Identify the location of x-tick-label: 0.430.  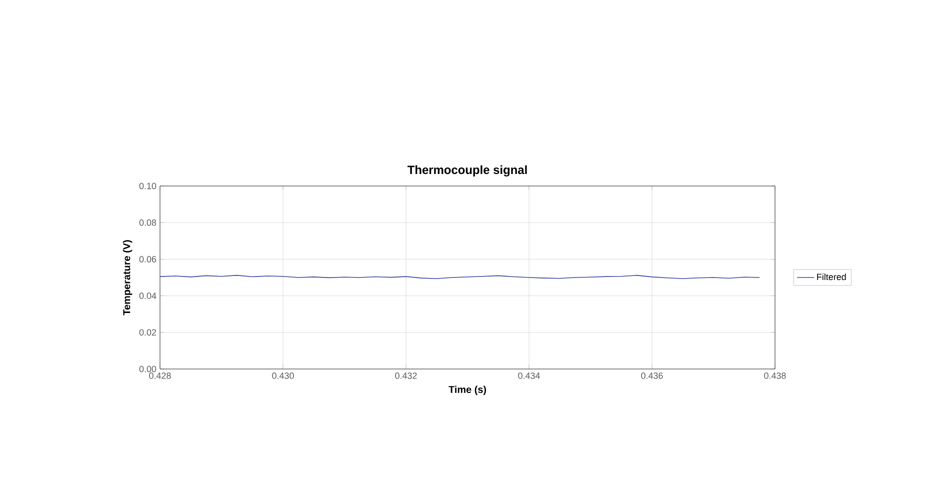
(283, 375).